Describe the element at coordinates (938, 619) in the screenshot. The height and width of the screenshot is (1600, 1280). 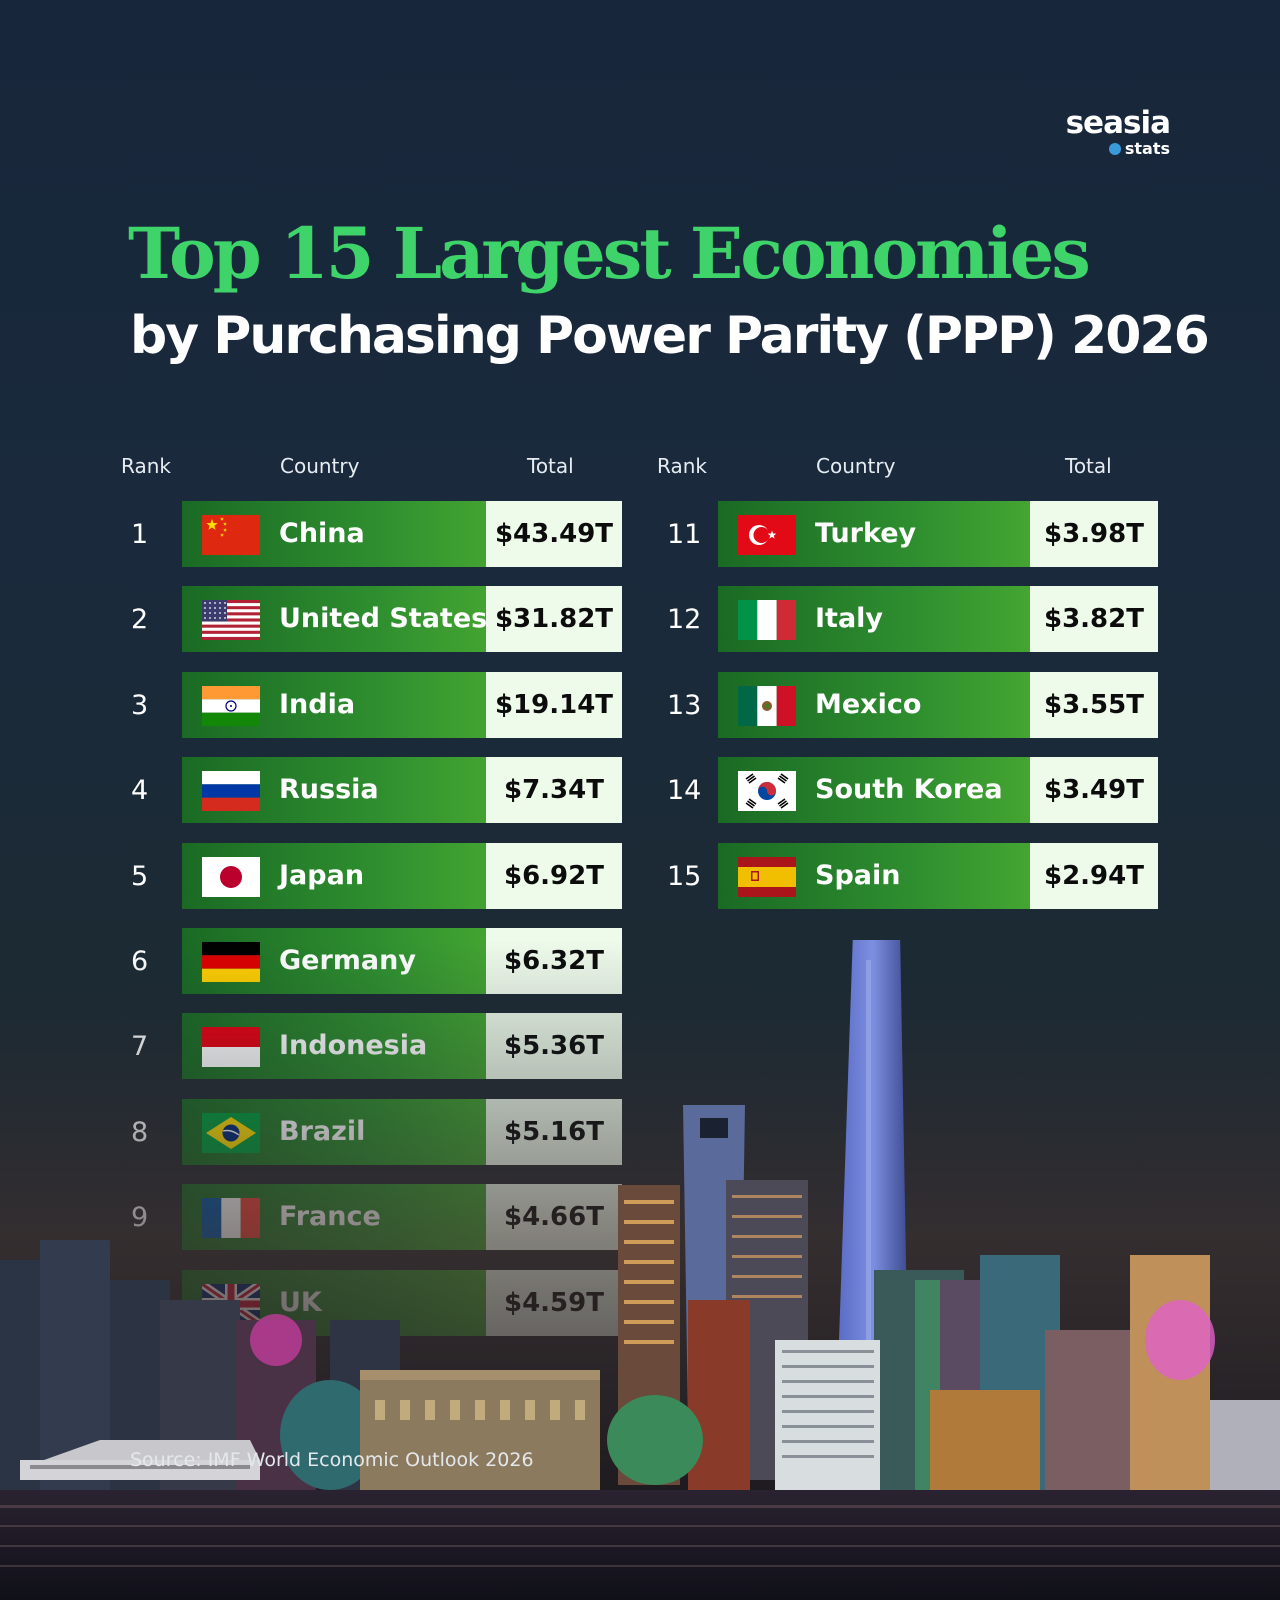
I see `row-italy: Italy $3.82T` at that location.